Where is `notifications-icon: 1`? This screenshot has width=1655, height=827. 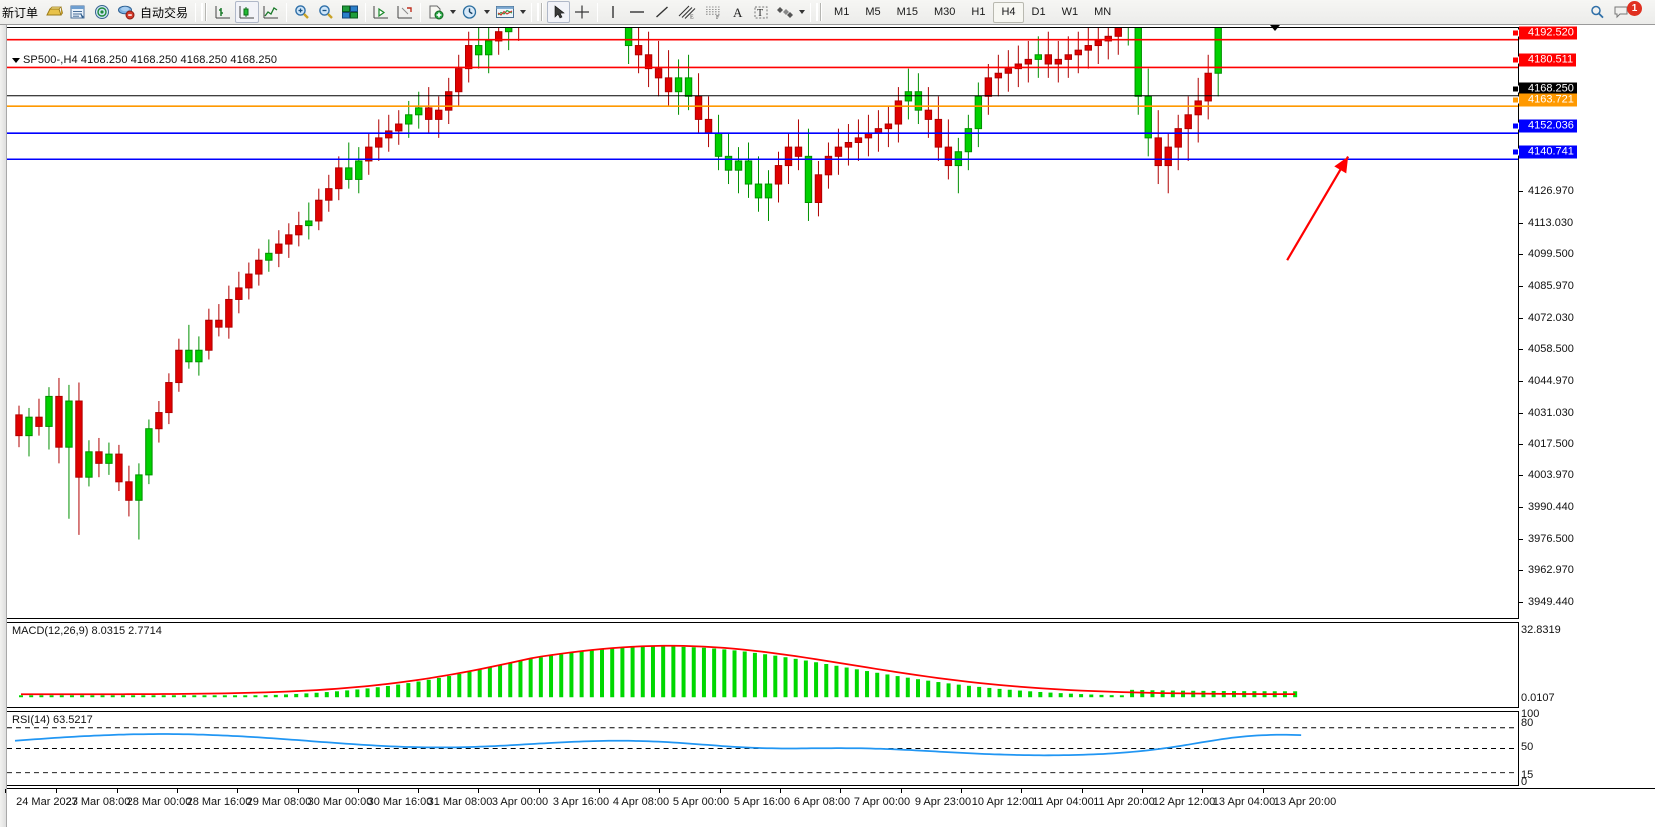 notifications-icon: 1 is located at coordinates (1629, 11).